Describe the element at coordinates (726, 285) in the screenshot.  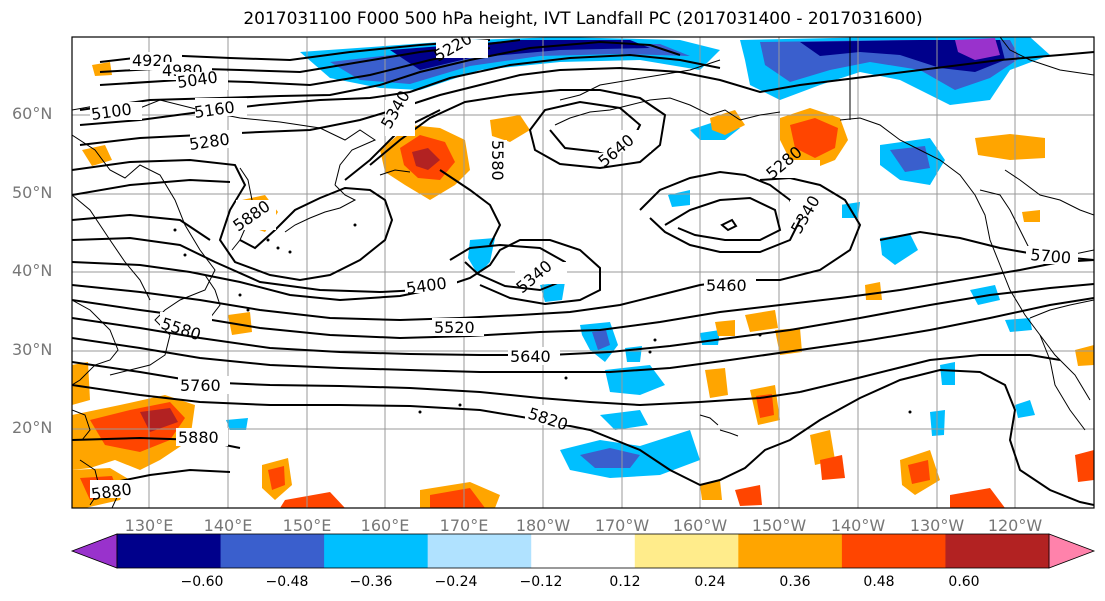
I see `contour-label-5460: 5460` at that location.